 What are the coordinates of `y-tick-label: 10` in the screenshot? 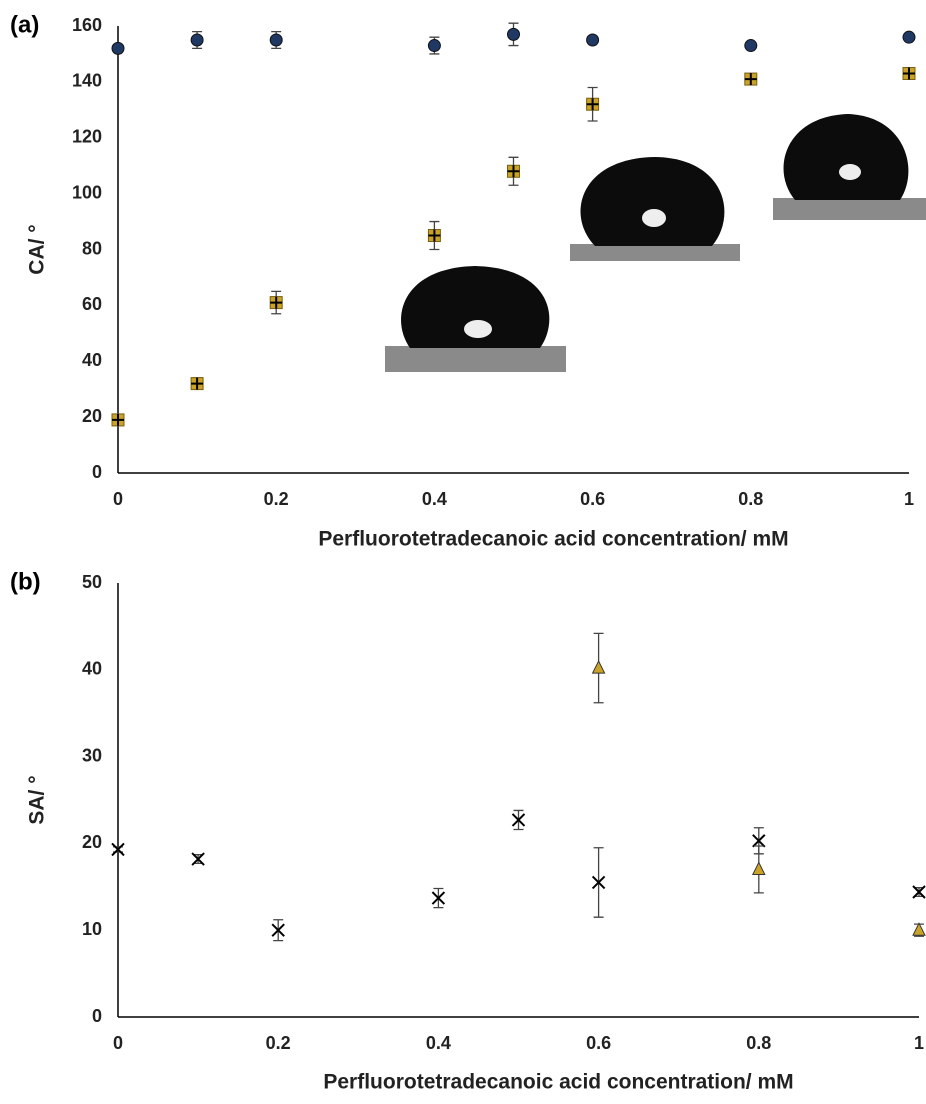 It's located at (92, 929).